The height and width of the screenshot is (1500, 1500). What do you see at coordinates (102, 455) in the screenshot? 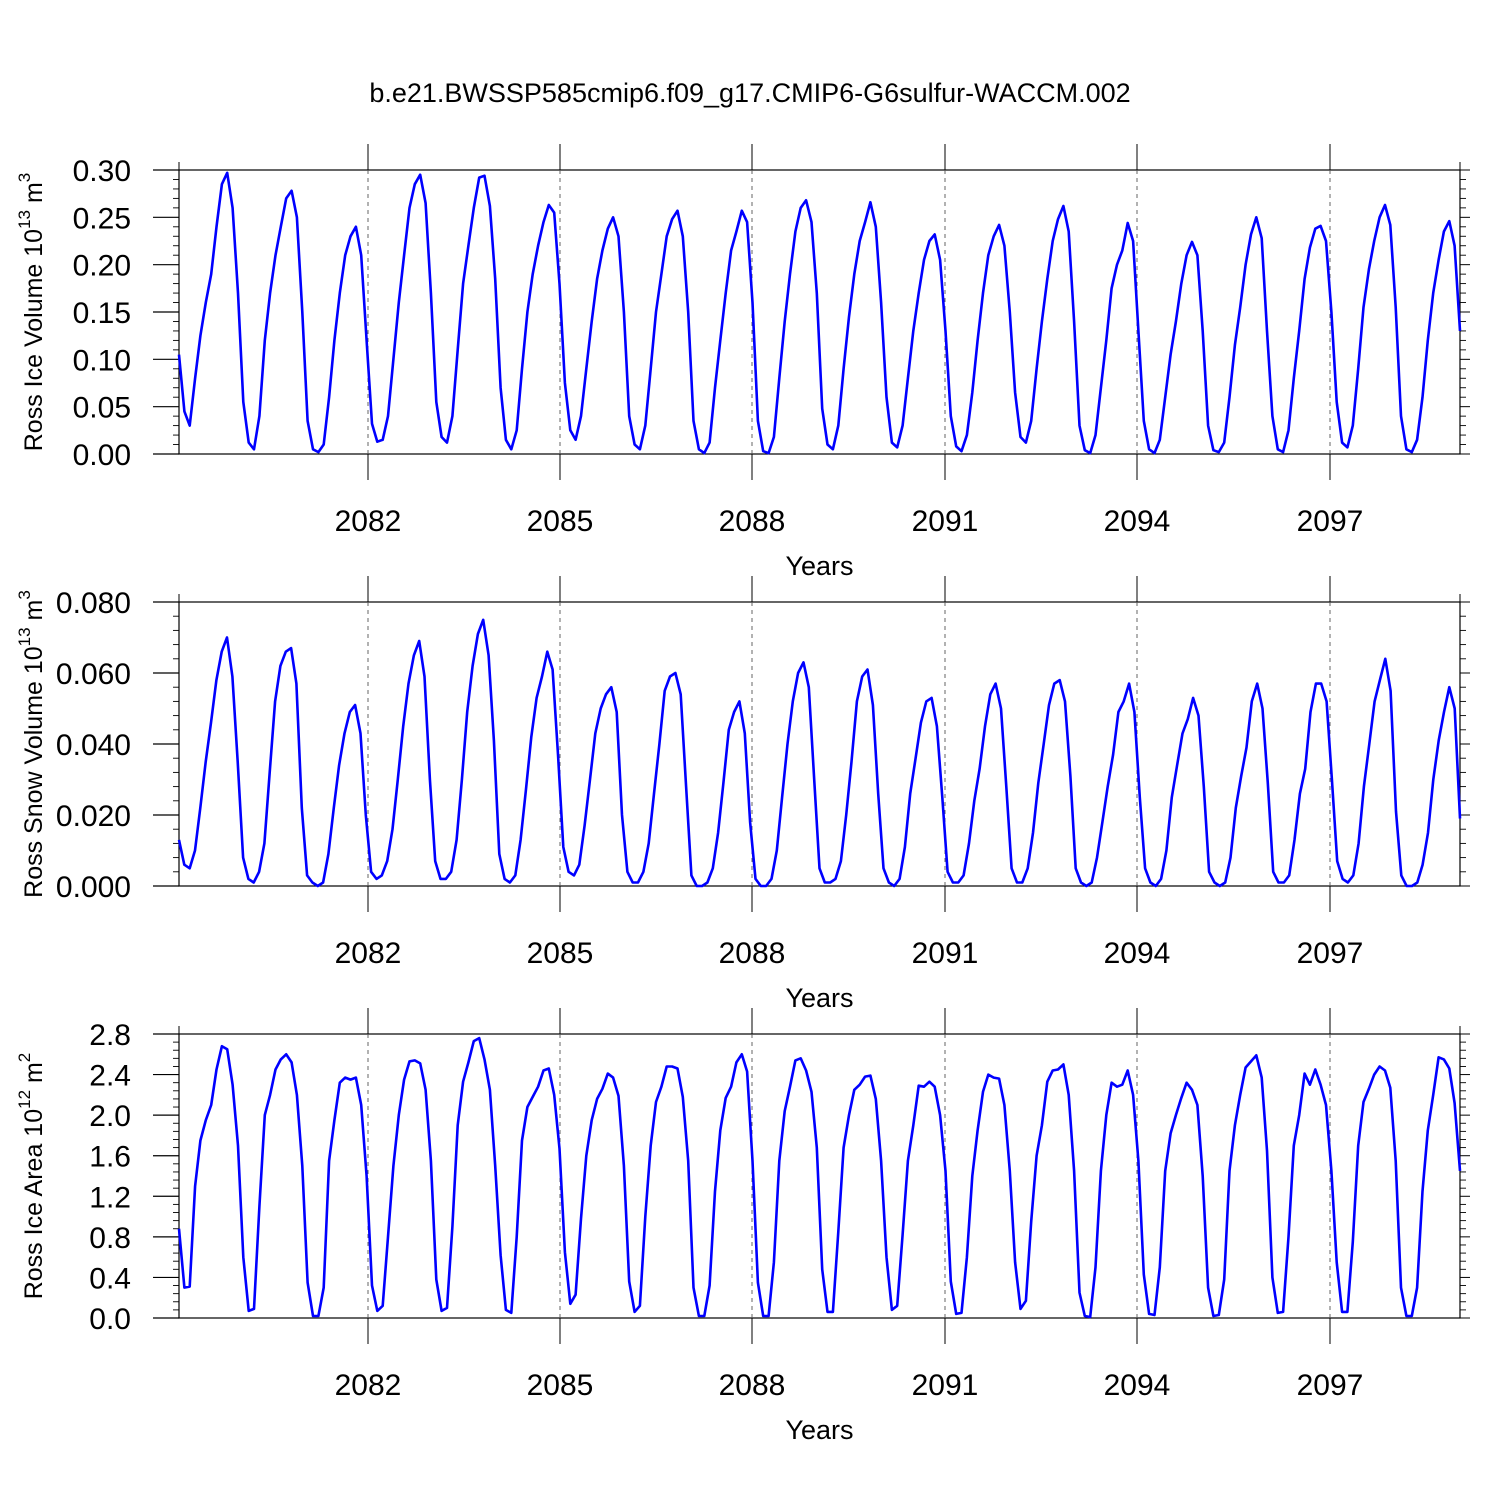
I see `y-tick-label: 0.00` at bounding box center [102, 455].